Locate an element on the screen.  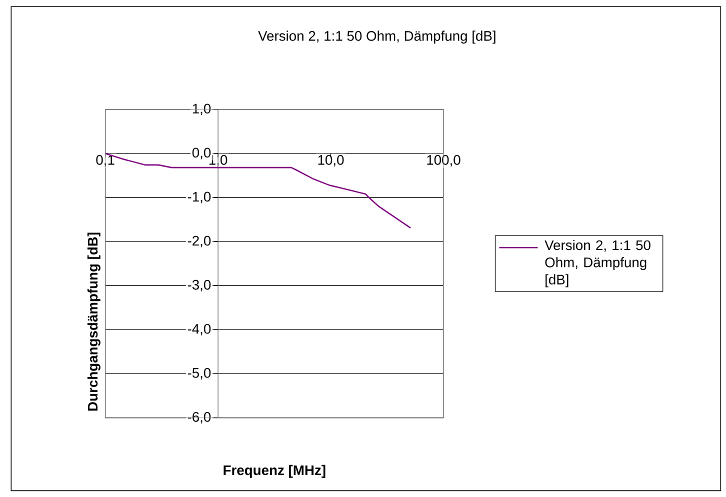
y-axis-title: Durchgangsdämpfung [dB] is located at coordinates (93, 321).